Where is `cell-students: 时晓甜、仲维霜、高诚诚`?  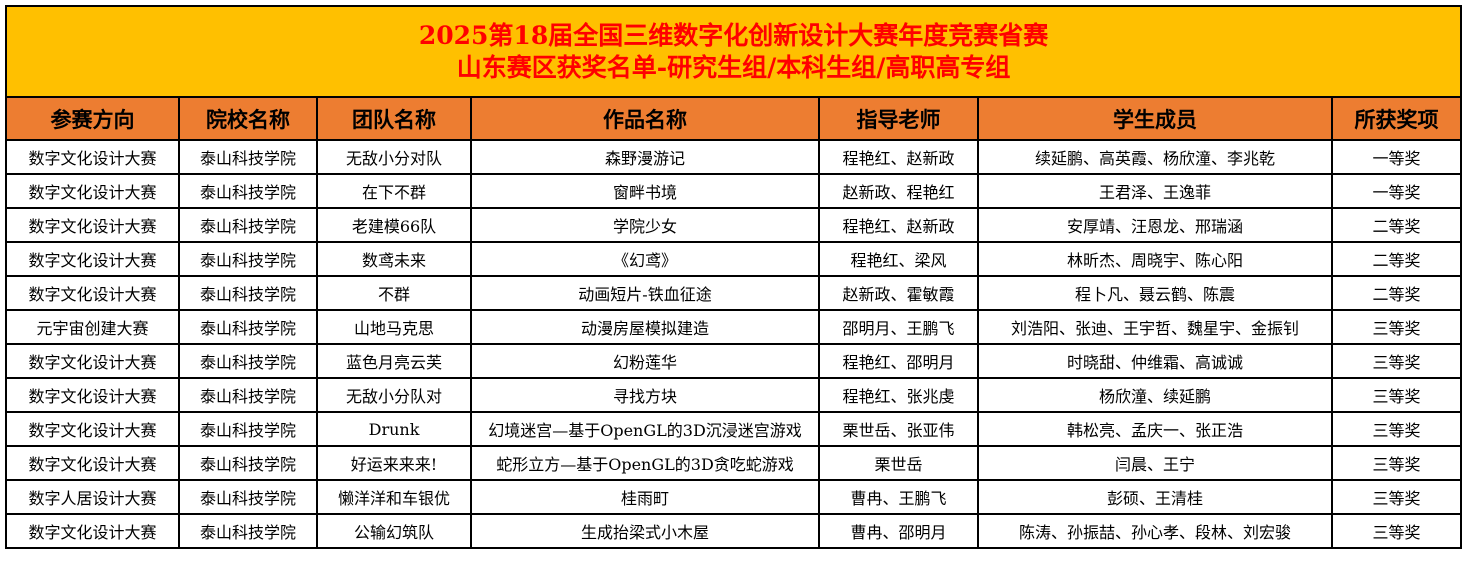 cell-students: 时晓甜、仲维霜、高诚诚 is located at coordinates (1155, 361).